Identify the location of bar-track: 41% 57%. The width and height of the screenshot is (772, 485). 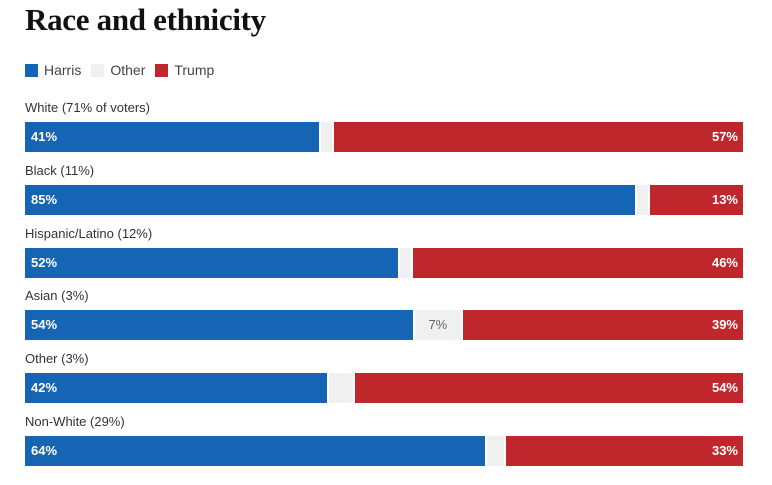
(384, 137).